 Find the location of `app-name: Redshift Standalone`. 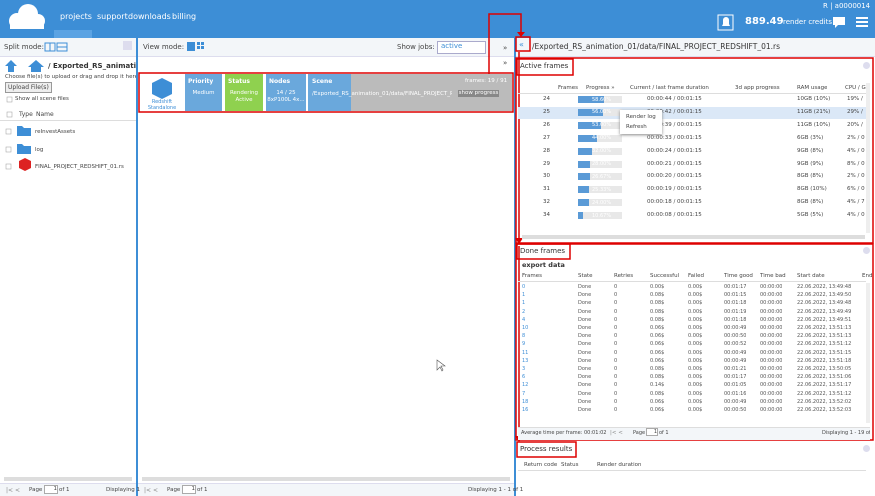

app-name: Redshift Standalone is located at coordinates (162, 105).